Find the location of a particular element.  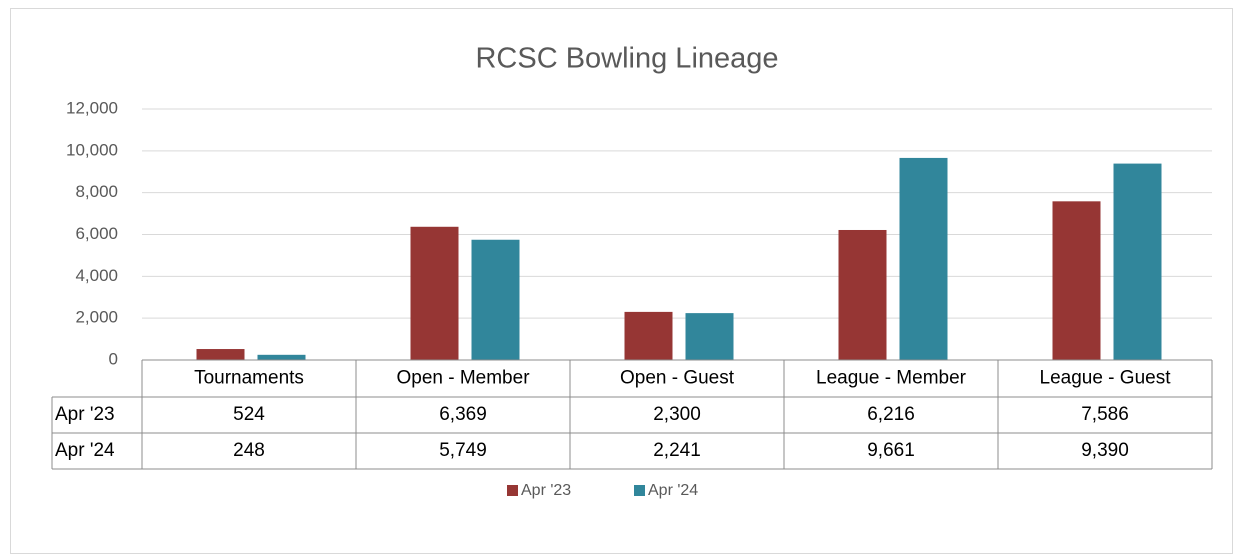

x-tick-label: League - Member is located at coordinates (891, 378).